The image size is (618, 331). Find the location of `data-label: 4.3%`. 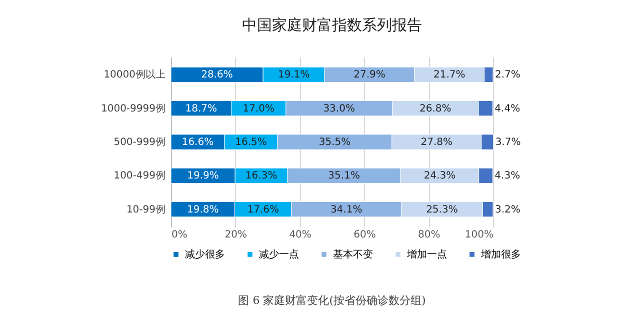

data-label: 4.3% is located at coordinates (507, 176).